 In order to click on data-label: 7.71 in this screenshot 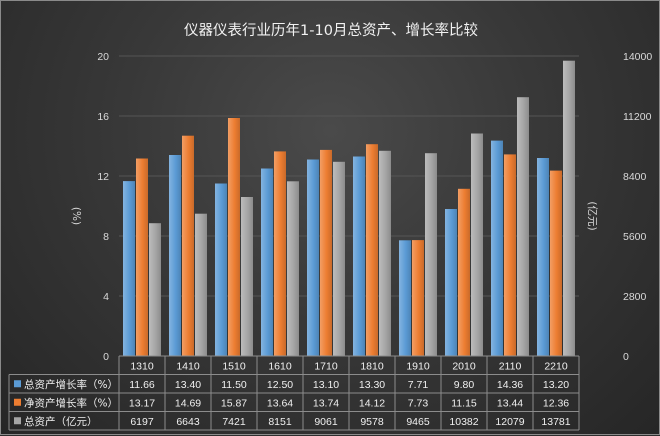, I will do `click(418, 385)`.